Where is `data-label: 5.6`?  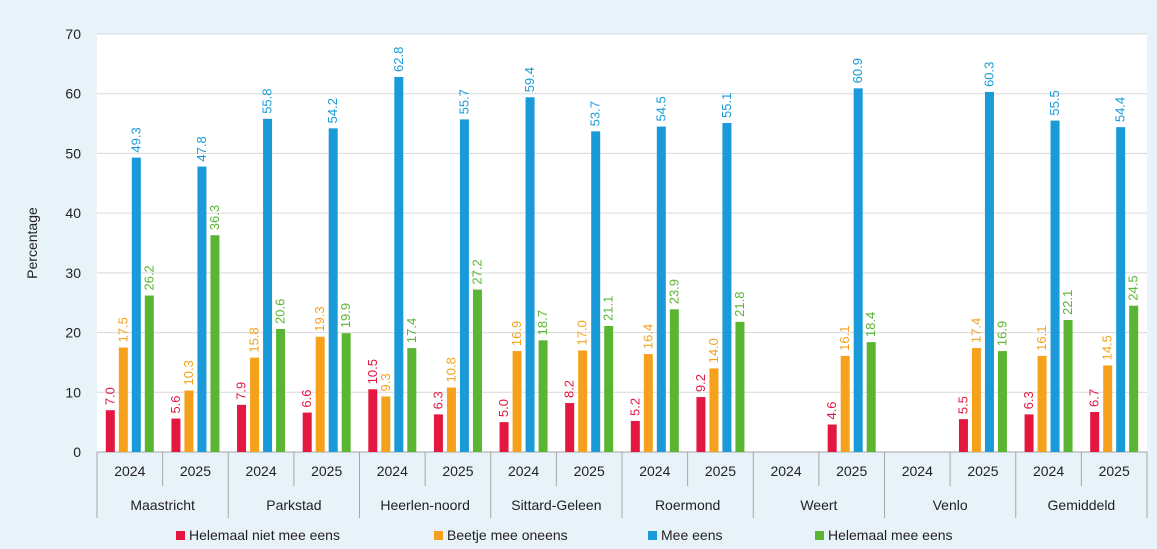 data-label: 5.6 is located at coordinates (175, 404).